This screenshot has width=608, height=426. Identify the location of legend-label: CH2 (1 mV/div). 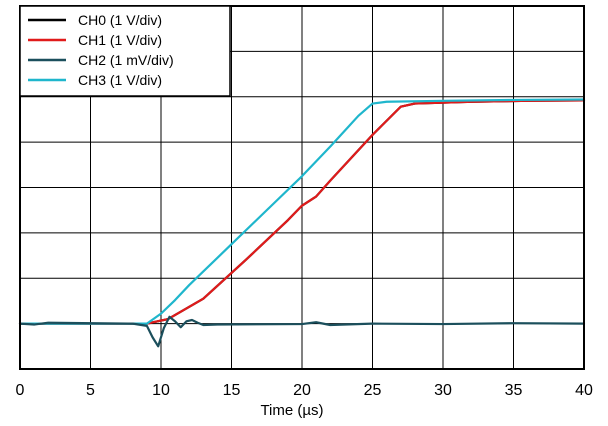
(126, 60).